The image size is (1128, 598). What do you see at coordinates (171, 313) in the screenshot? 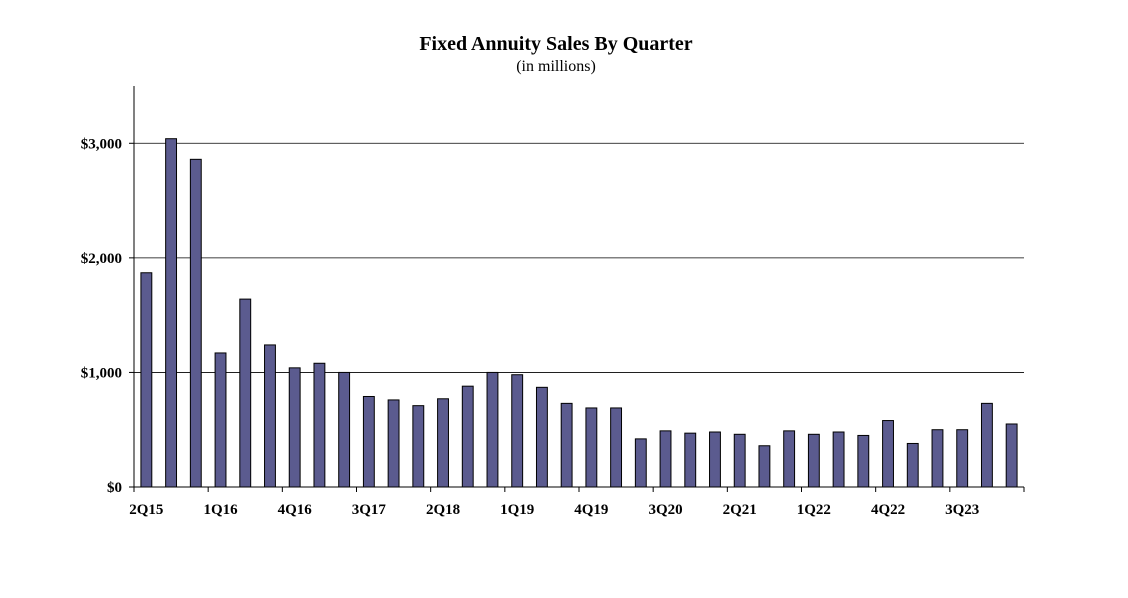
I see `bar-3Q15` at bounding box center [171, 313].